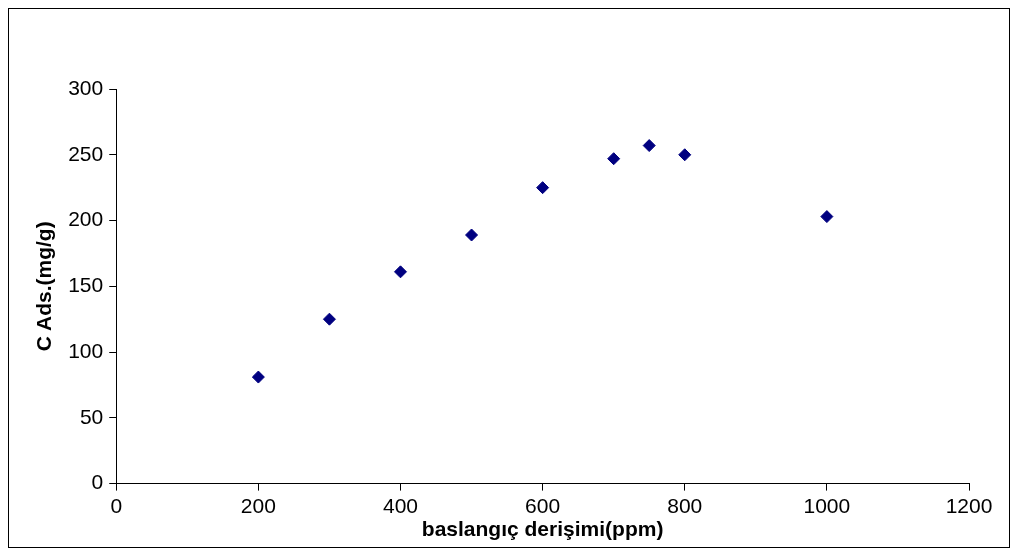 The image size is (1020, 559). Describe the element at coordinates (685, 505) in the screenshot. I see `x-tick-label: 800` at that location.